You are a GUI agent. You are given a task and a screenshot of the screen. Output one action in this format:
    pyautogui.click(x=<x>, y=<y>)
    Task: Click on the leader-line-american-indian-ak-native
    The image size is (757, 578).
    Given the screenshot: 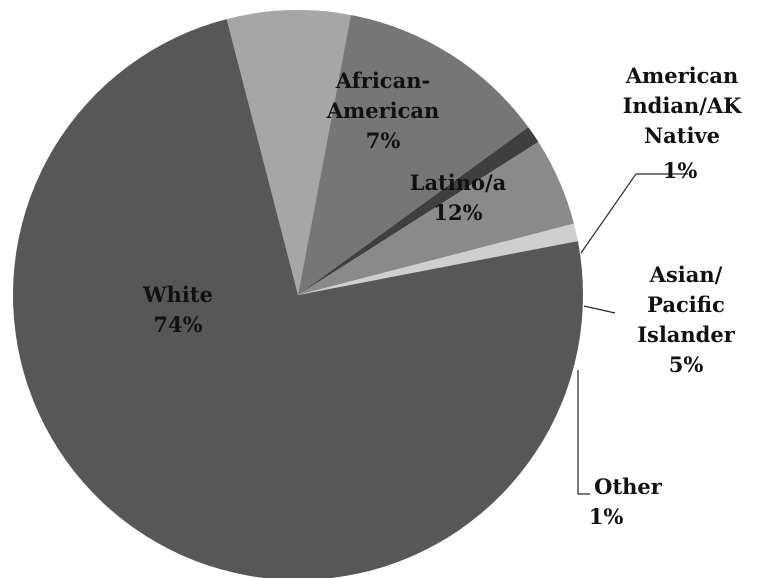 What is the action you would take?
    pyautogui.click(x=634, y=213)
    